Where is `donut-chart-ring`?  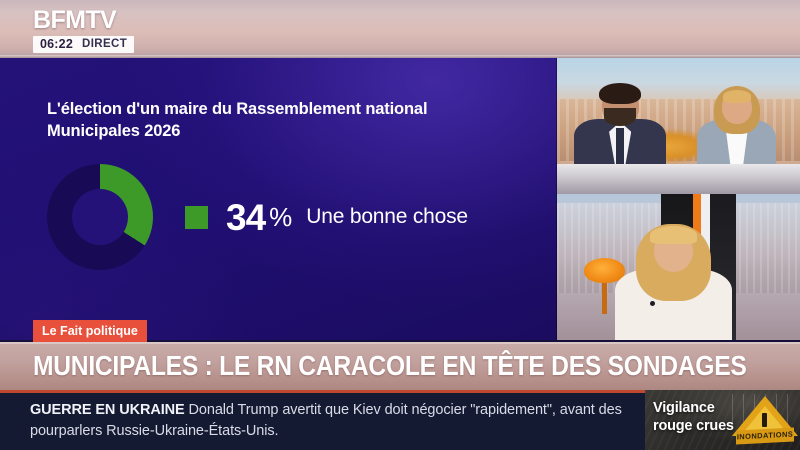 donut-chart-ring is located at coordinates (100, 217).